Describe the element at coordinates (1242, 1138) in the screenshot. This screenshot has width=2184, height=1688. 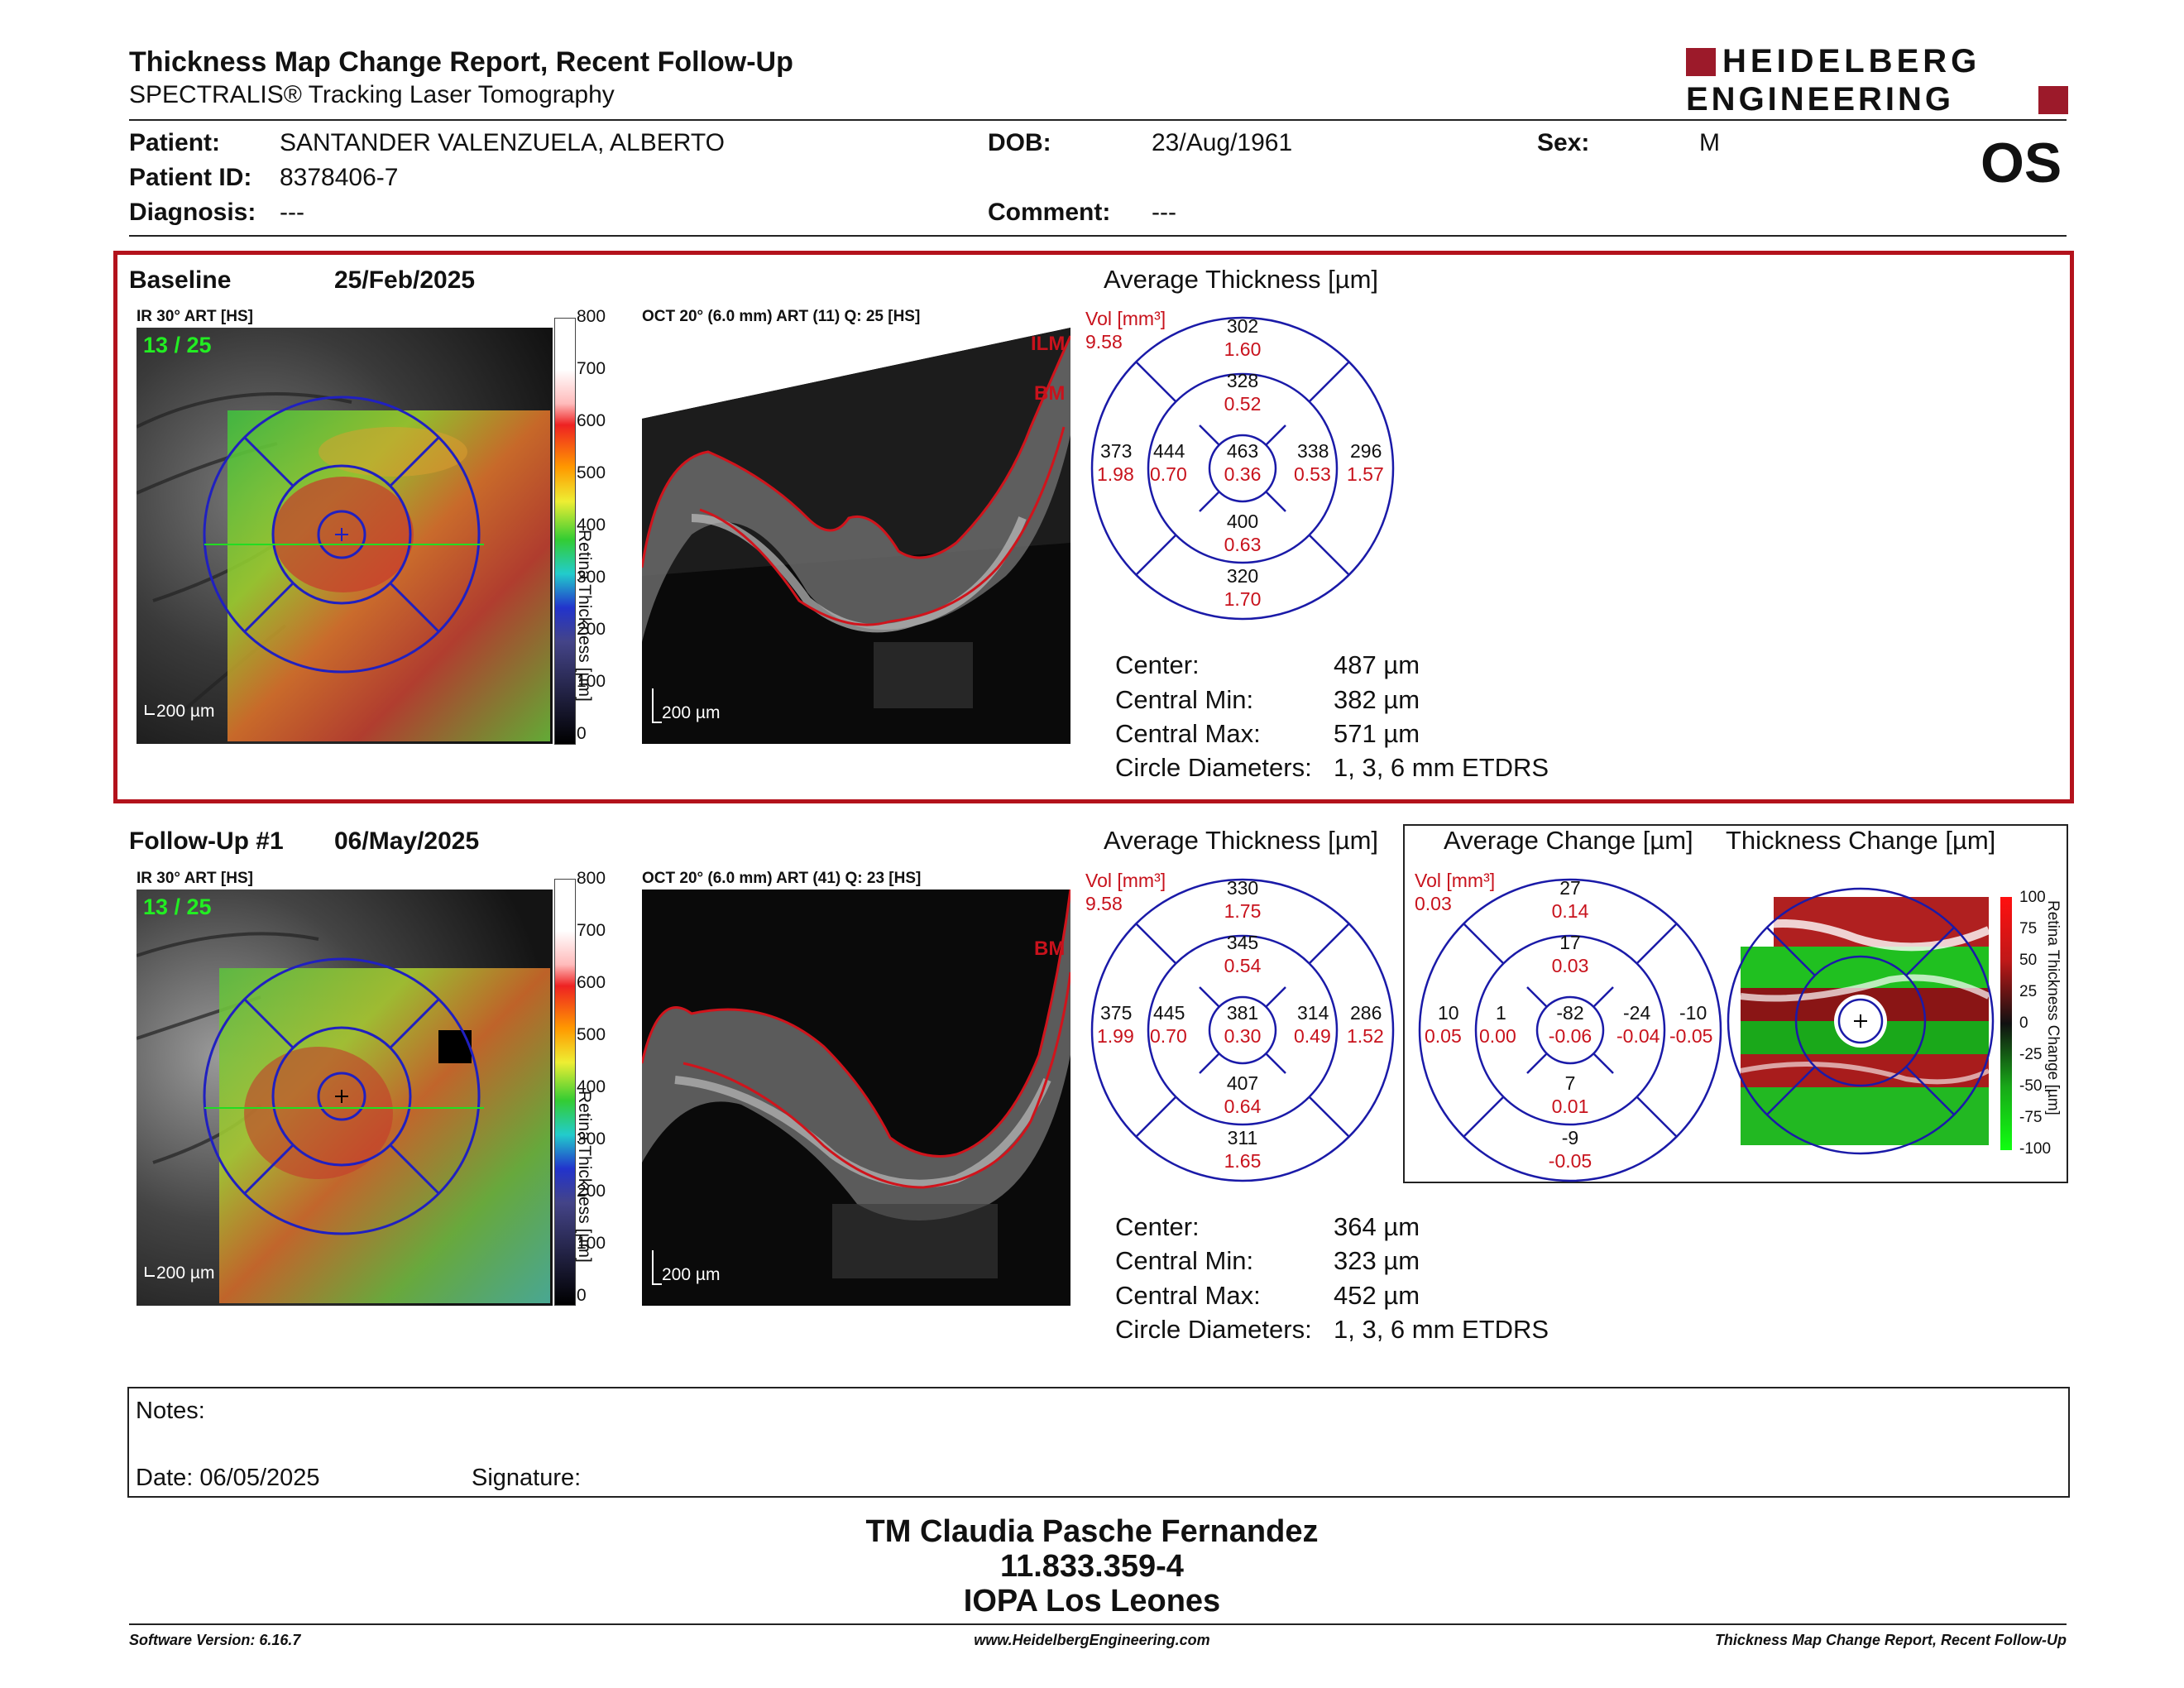
I see `followup-outer-bottom: 311` at that location.